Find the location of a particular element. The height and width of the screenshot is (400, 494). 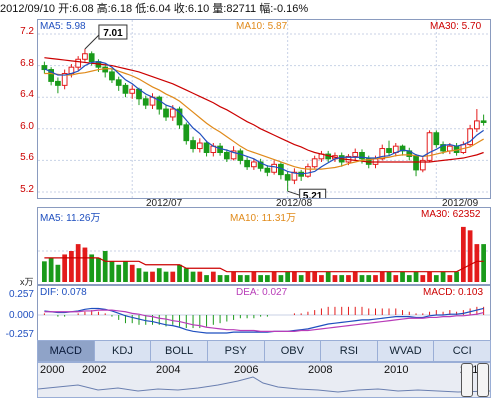

quote-date: 2012/09/10 is located at coordinates (28, 9).